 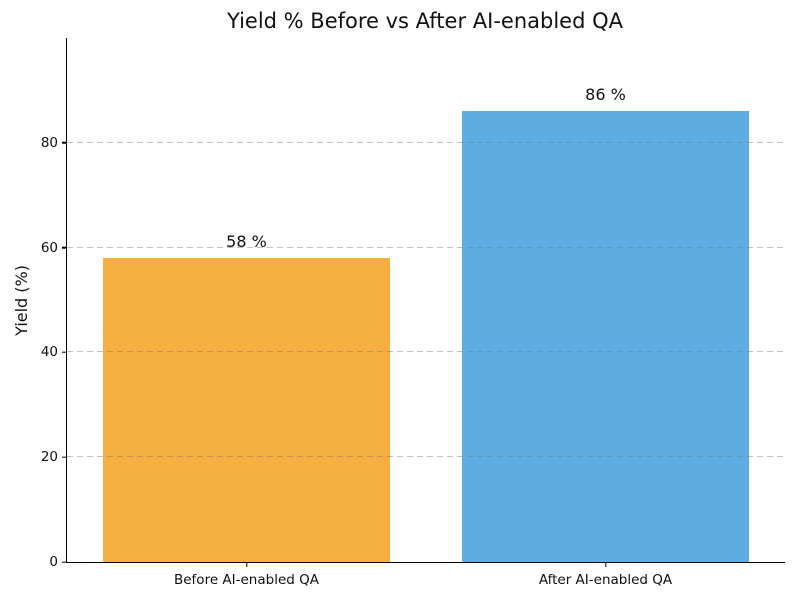 What do you see at coordinates (49, 142) in the screenshot?
I see `y-tick-label-80: 80` at bounding box center [49, 142].